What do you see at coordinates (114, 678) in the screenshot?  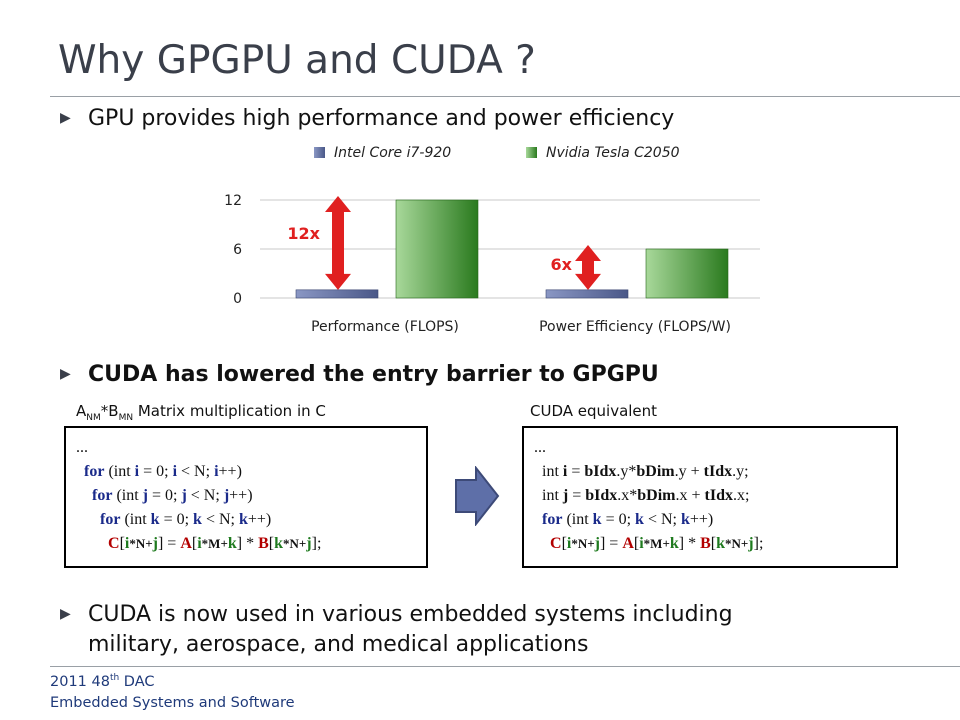 I see `footer-sup: th` at bounding box center [114, 678].